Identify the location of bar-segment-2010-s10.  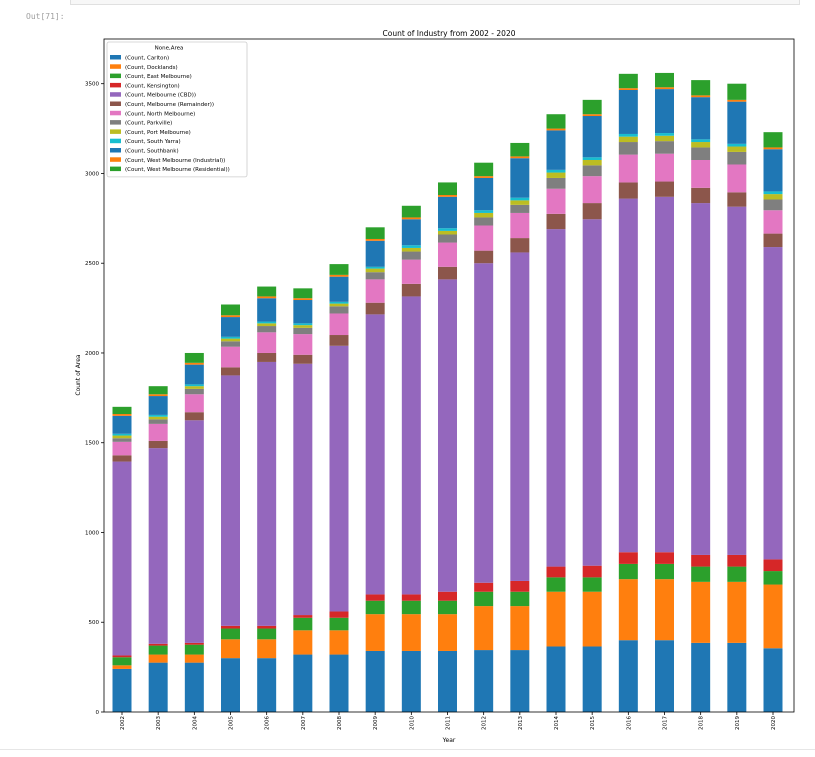
(411, 232).